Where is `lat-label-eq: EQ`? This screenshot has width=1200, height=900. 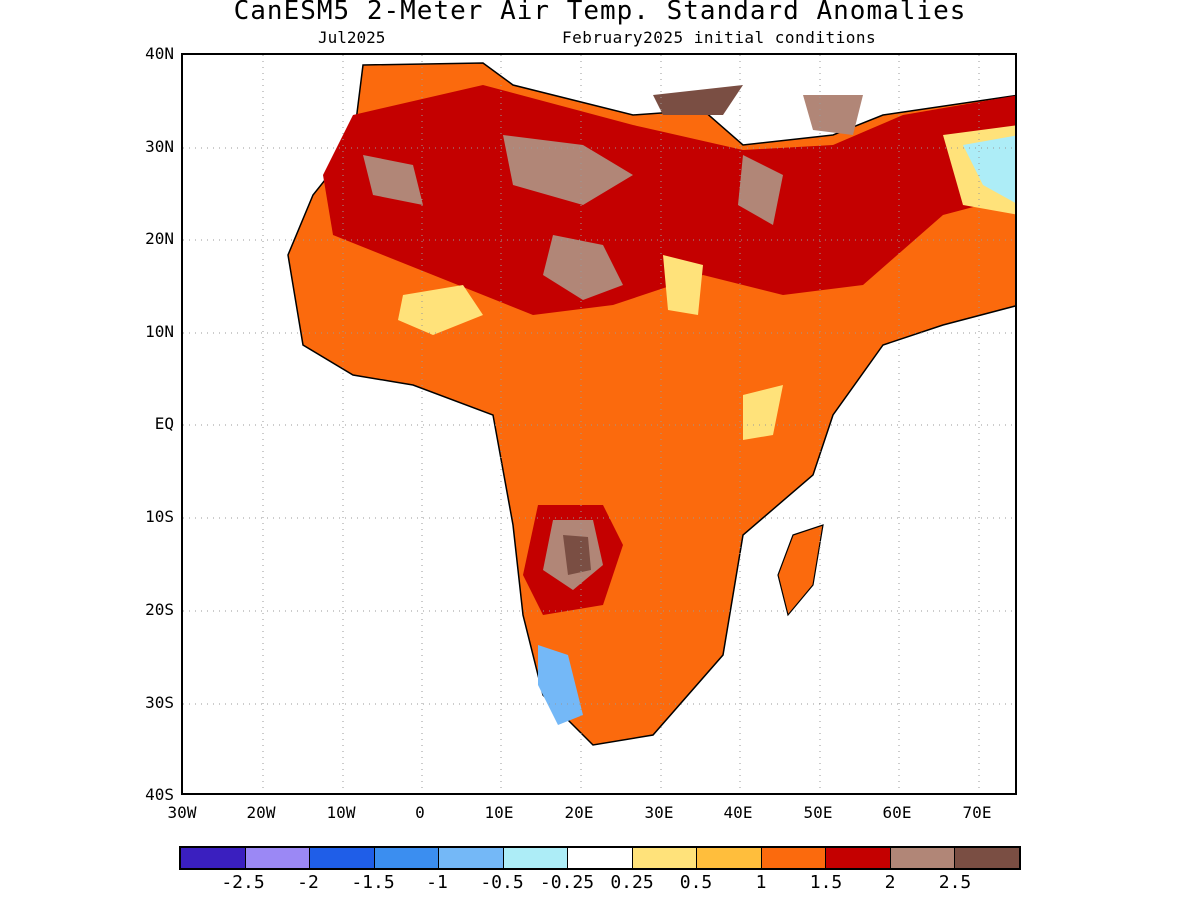 lat-label-eq: EQ is located at coordinates (164, 423).